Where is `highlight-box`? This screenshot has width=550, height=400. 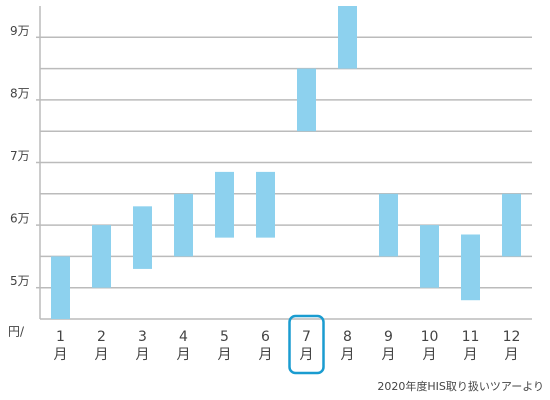
highlight-box is located at coordinates (306, 344).